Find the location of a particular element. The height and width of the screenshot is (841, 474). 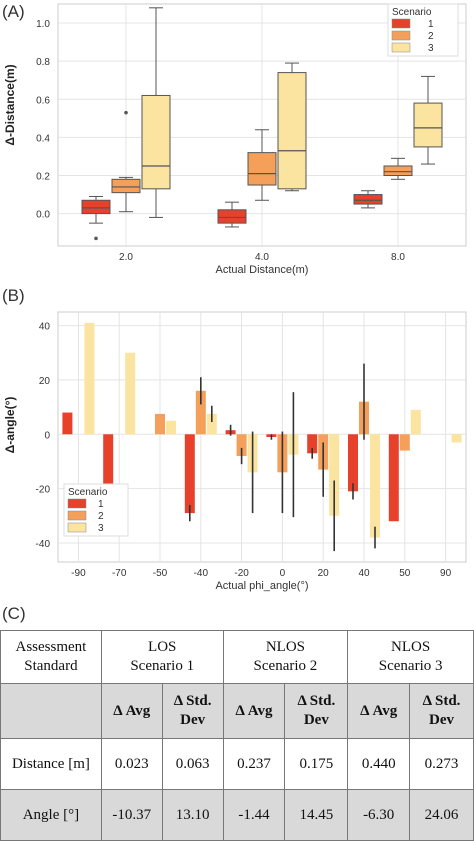

x-tick-label: 90 is located at coordinates (446, 573).